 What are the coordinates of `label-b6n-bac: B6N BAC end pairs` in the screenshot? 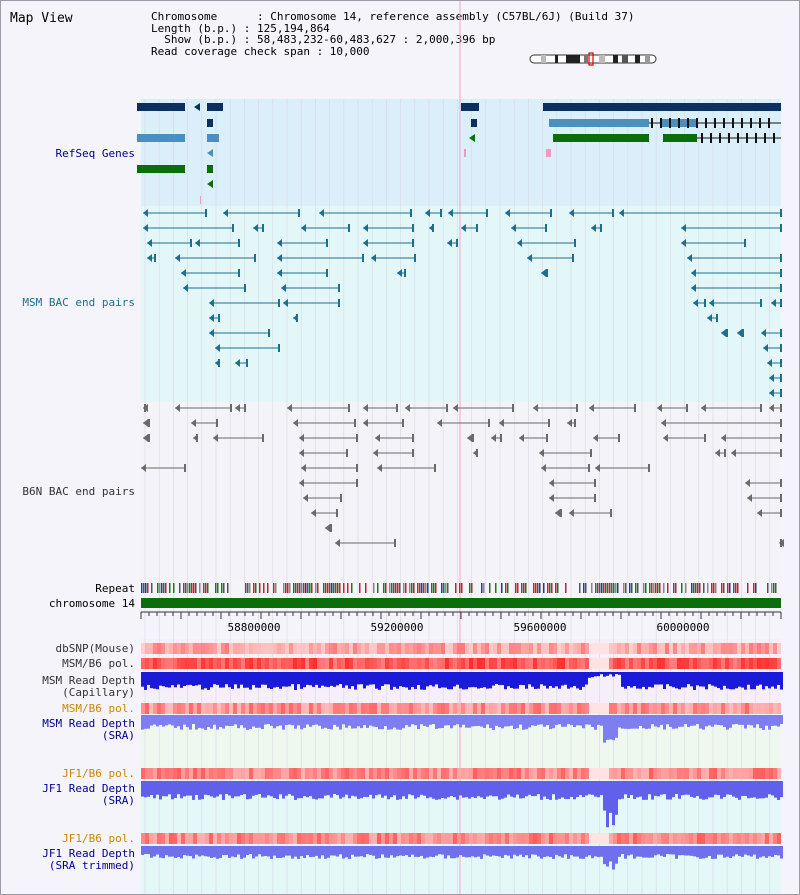 It's located at (78, 491).